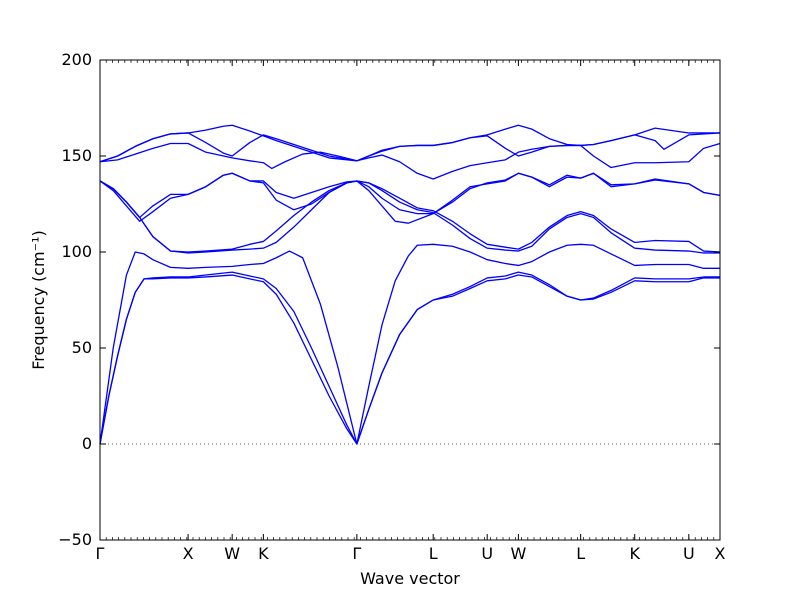 Image resolution: width=800 pixels, height=600 pixels. What do you see at coordinates (76, 155) in the screenshot?
I see `y-tick-label: 150` at bounding box center [76, 155].